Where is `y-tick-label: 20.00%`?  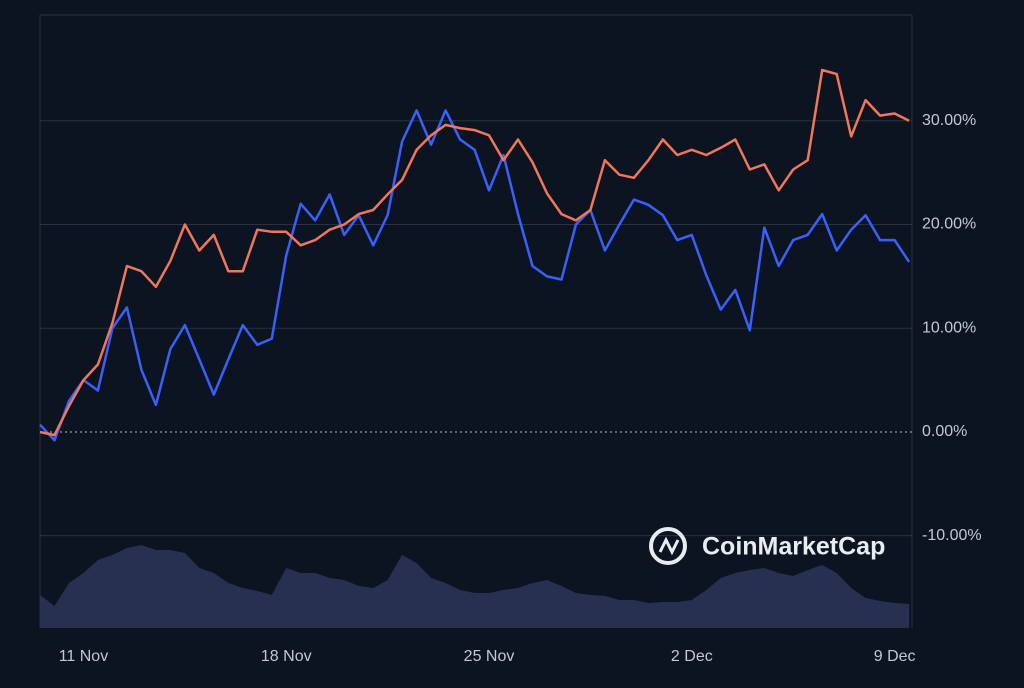
y-tick-label: 20.00% is located at coordinates (949, 224).